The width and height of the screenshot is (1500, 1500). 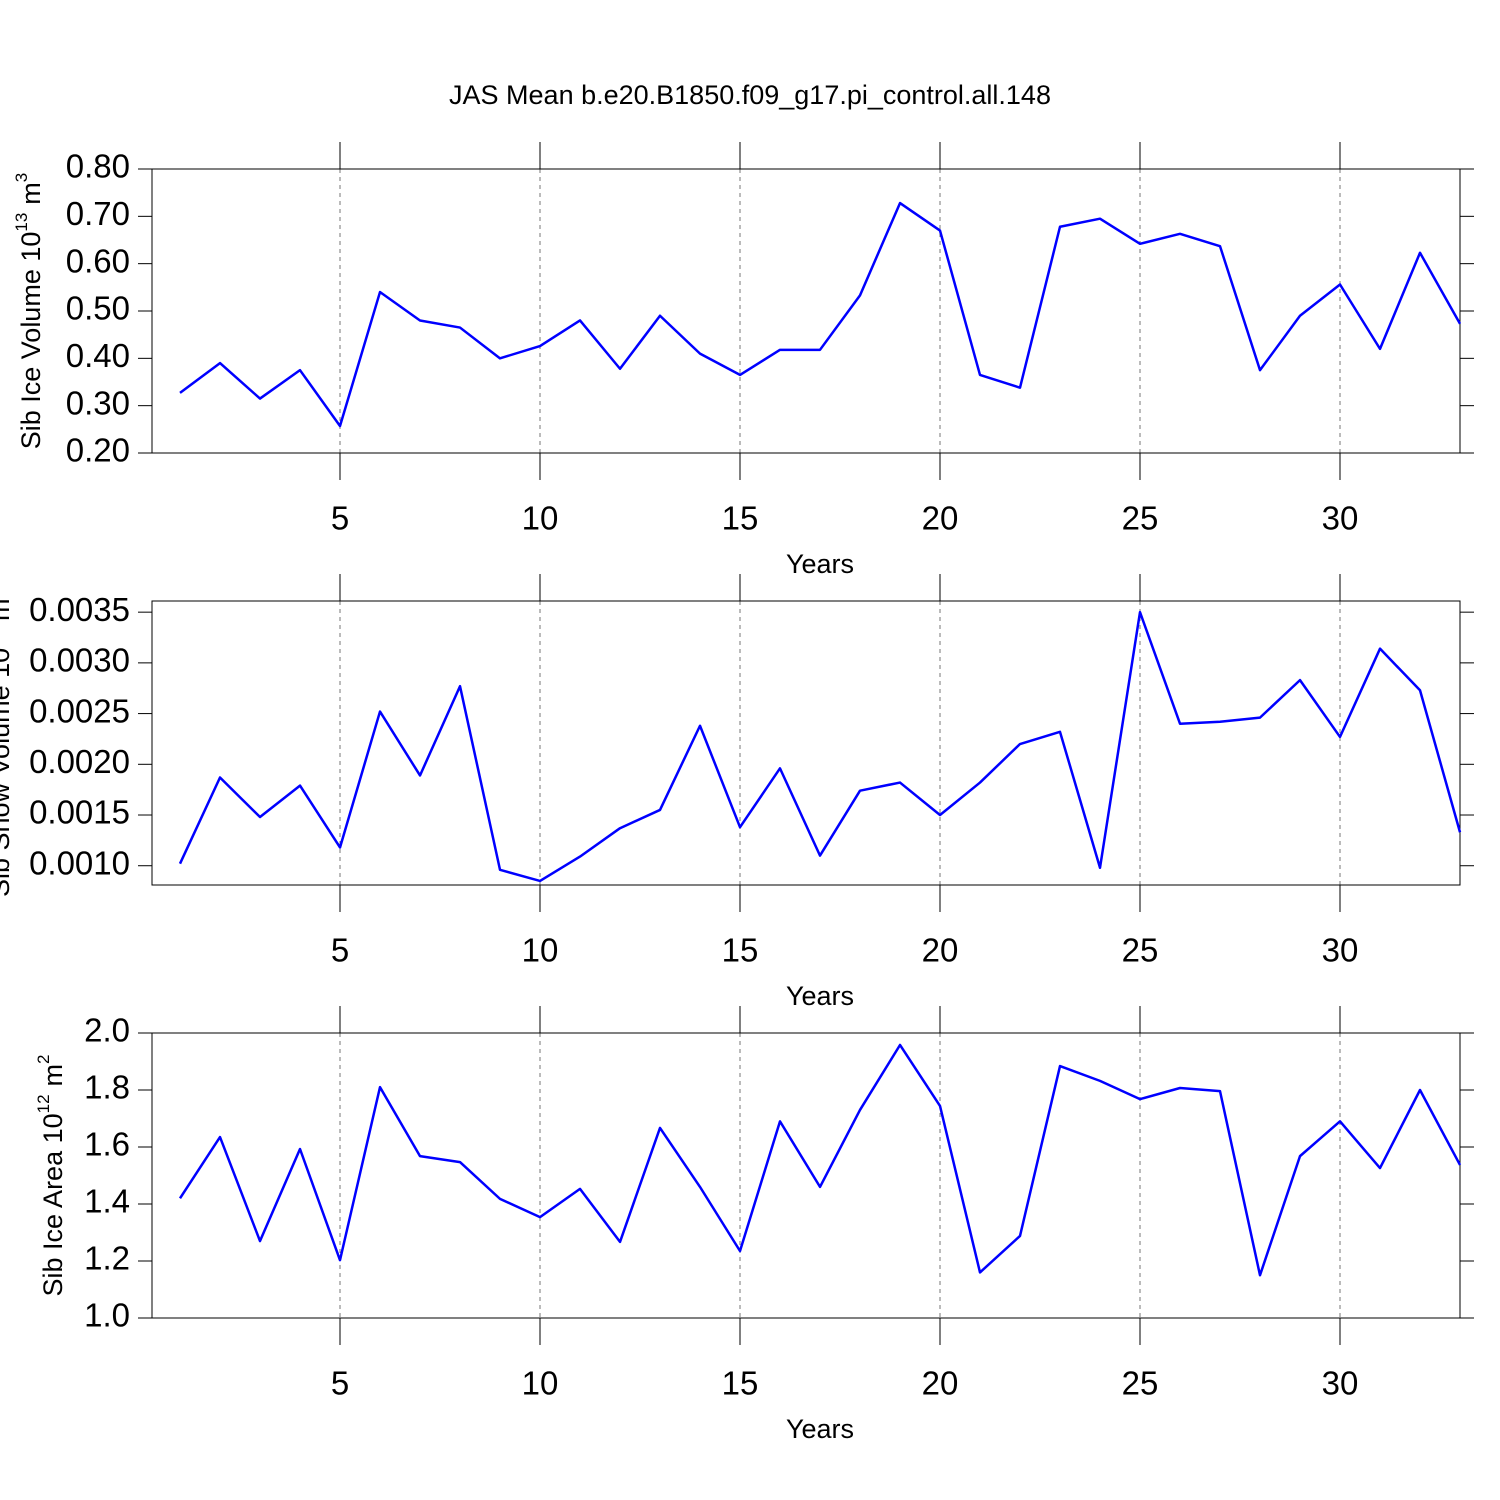 I want to click on y-tick-label: 0.40, so click(x=98, y=355).